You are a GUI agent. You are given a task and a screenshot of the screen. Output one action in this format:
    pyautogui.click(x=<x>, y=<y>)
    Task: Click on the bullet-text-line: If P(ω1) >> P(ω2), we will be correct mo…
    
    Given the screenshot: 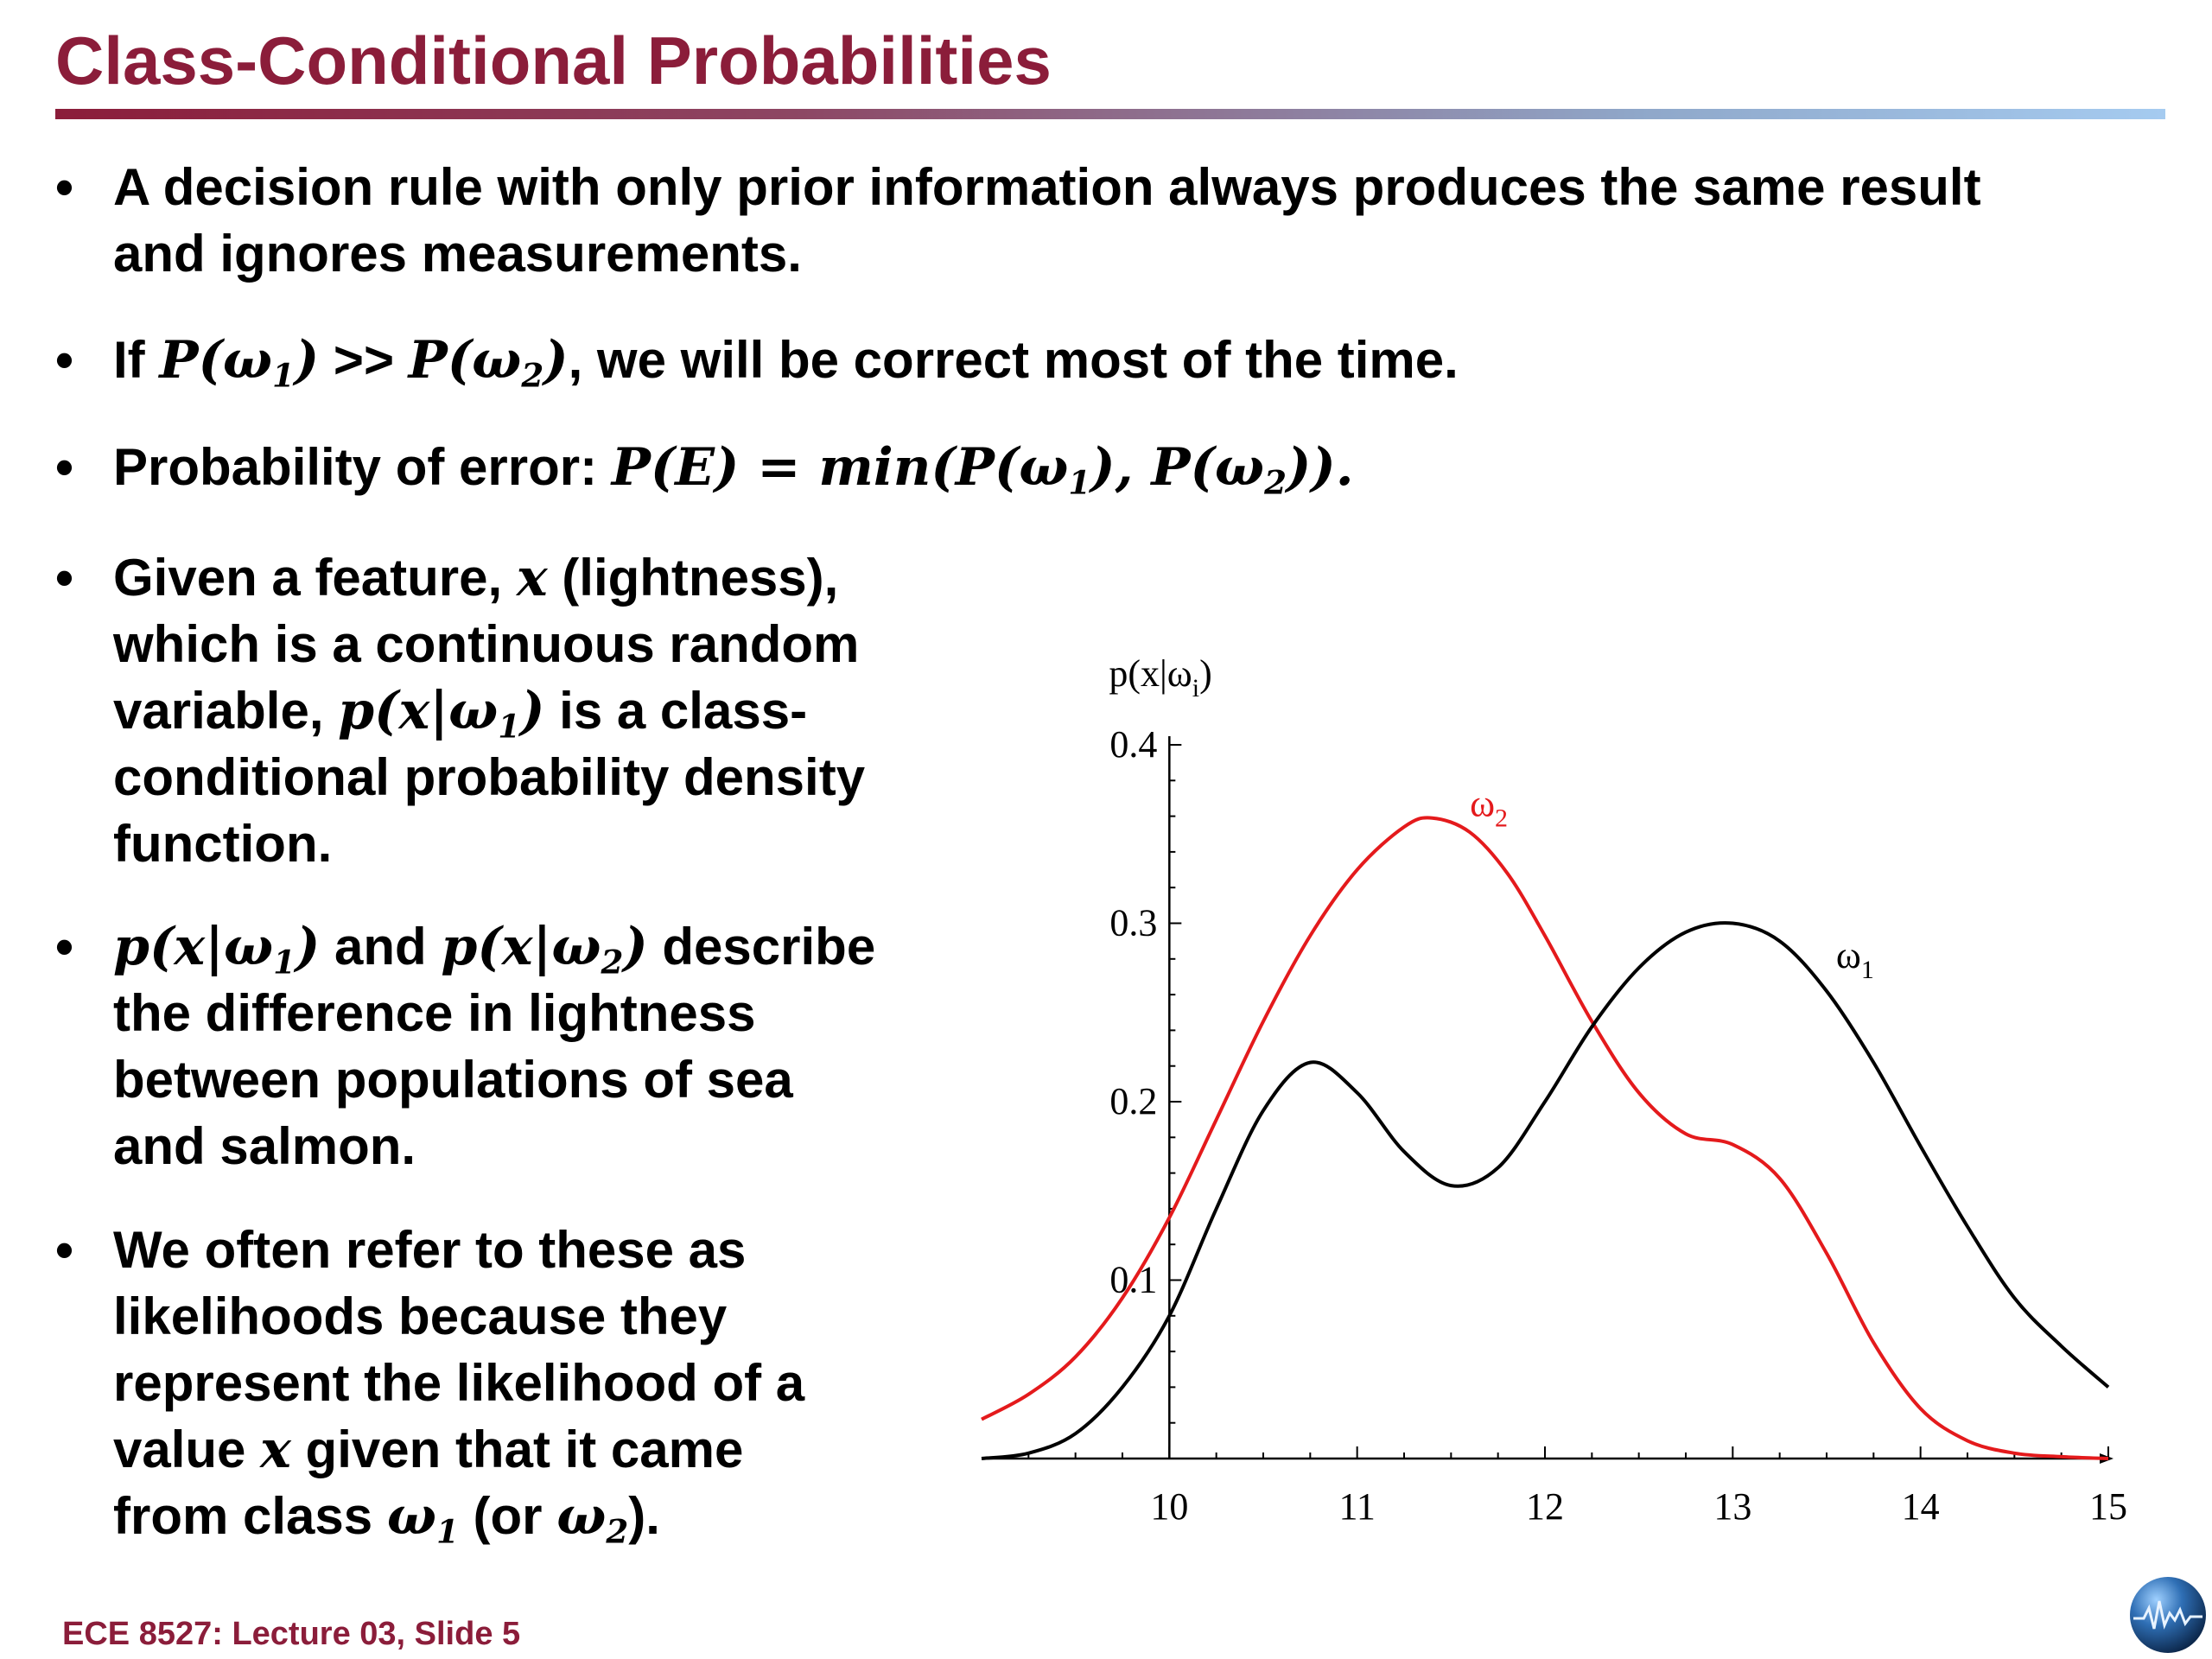 What is the action you would take?
    pyautogui.click(x=786, y=368)
    